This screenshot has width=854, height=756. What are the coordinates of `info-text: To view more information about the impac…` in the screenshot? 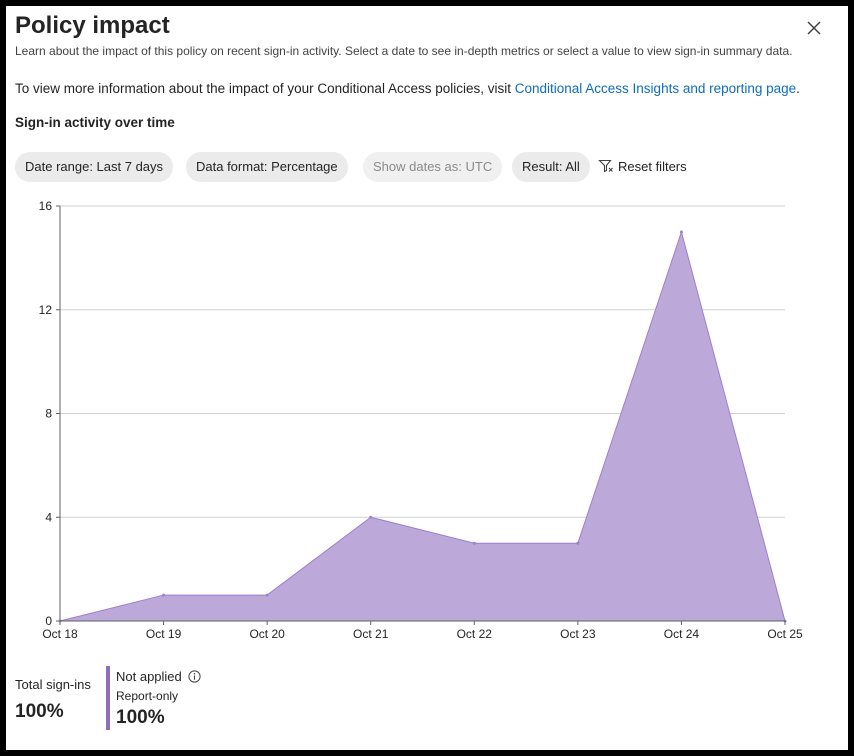 It's located at (265, 88).